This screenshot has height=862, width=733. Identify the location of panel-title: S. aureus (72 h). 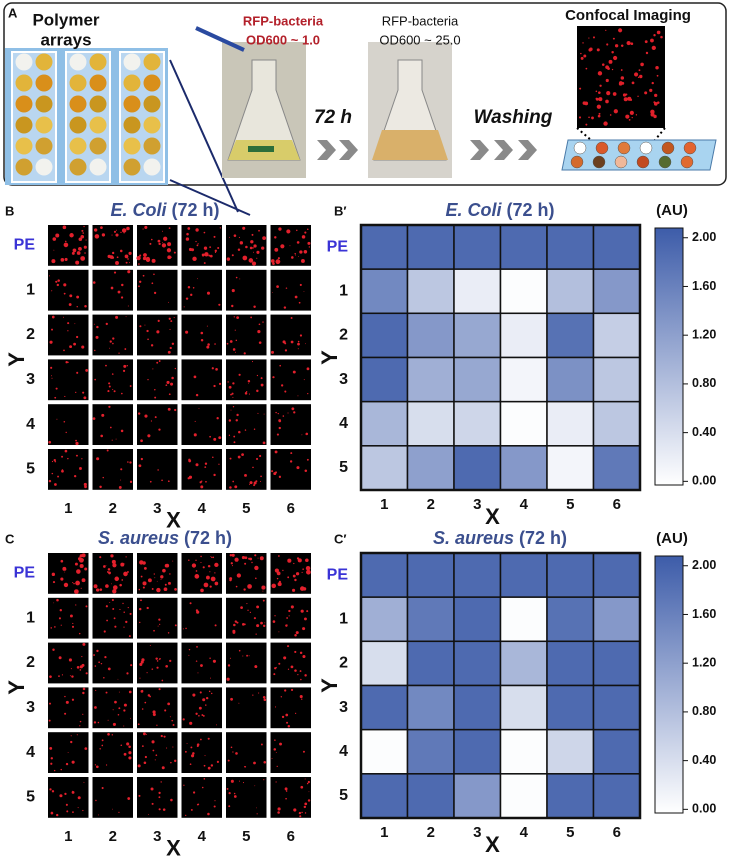
(500, 538).